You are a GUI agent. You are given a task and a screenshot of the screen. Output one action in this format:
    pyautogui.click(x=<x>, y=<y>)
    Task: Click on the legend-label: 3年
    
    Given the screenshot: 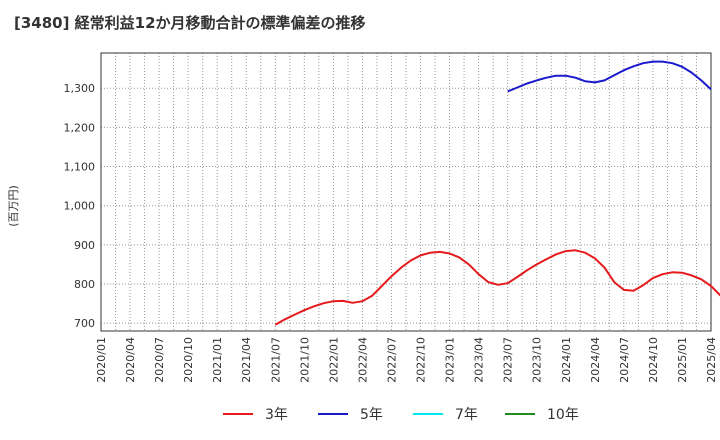 What is the action you would take?
    pyautogui.click(x=276, y=415)
    